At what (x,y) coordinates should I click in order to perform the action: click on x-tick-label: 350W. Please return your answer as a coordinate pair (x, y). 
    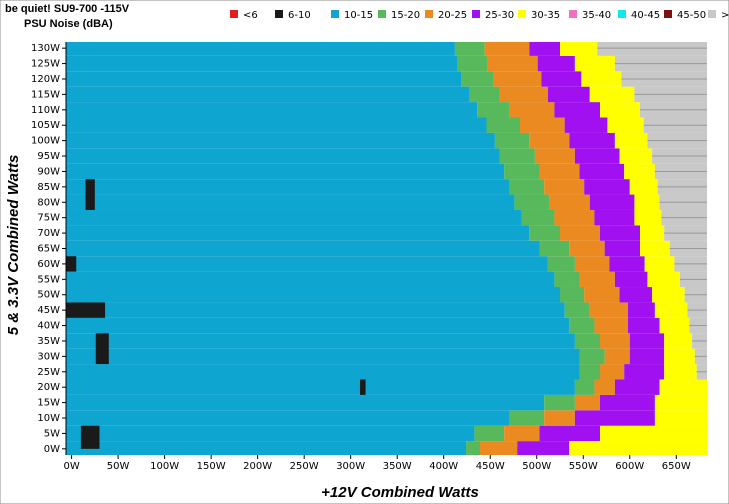
    Looking at the image, I should click on (397, 466).